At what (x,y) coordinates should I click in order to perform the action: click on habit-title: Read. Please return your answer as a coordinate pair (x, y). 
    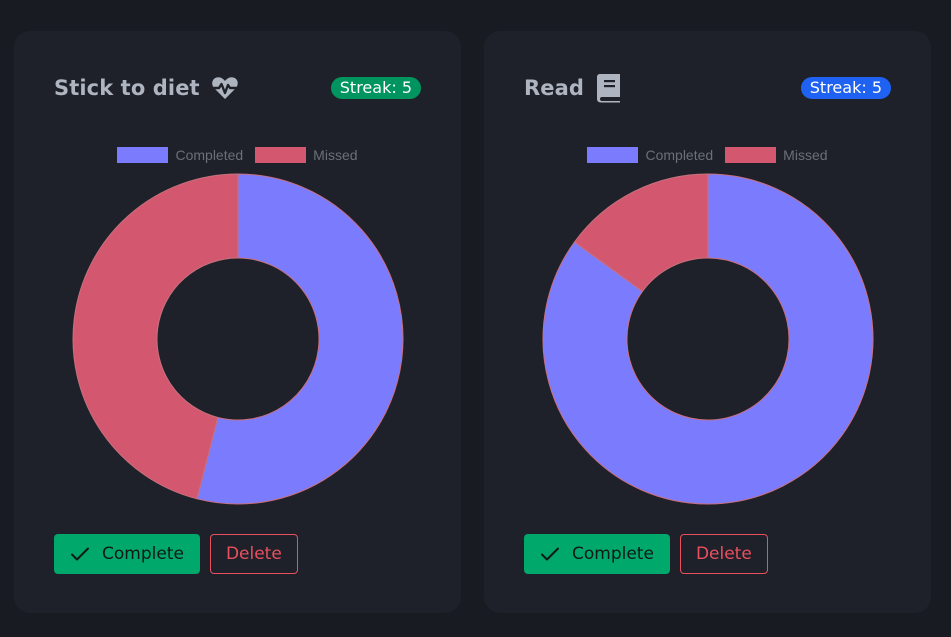
    Looking at the image, I should click on (554, 88).